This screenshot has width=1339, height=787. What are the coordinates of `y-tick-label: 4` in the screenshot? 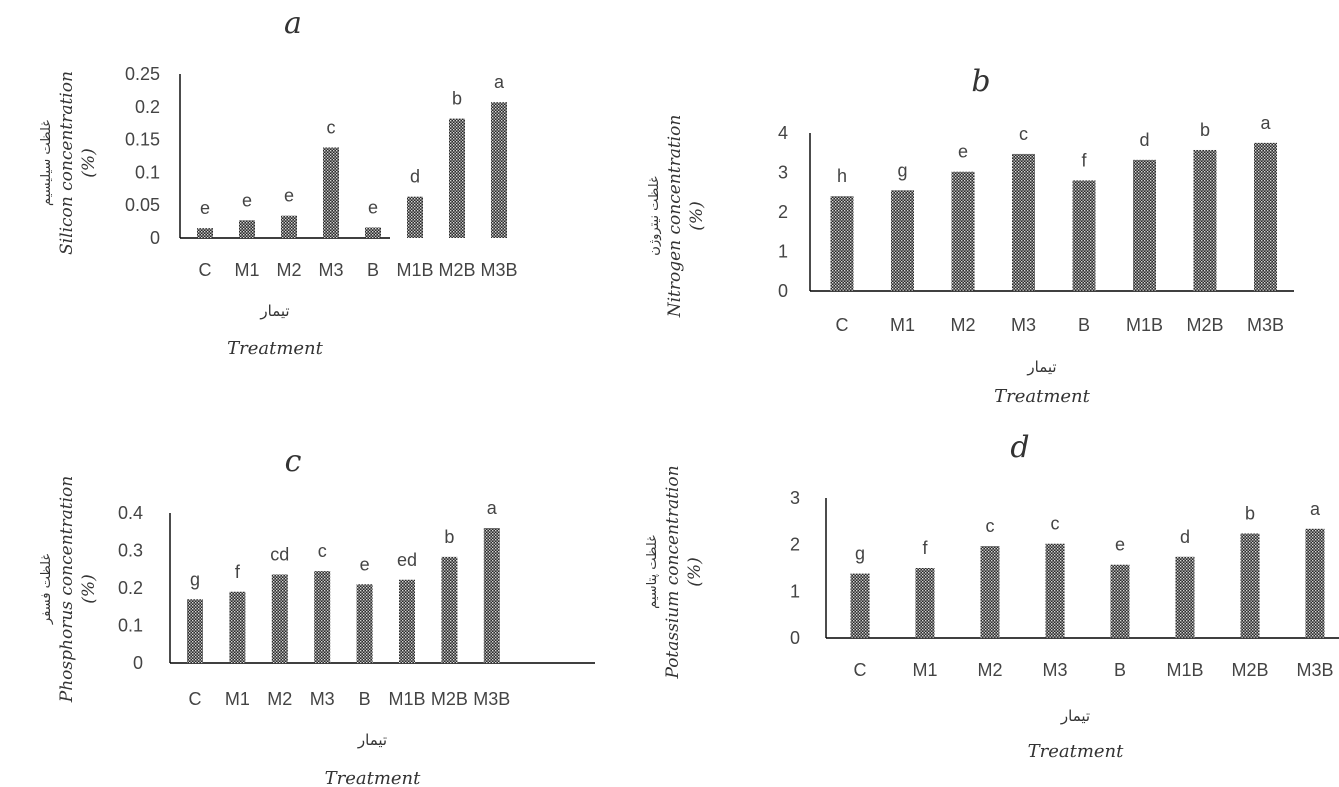 It's located at (783, 133).